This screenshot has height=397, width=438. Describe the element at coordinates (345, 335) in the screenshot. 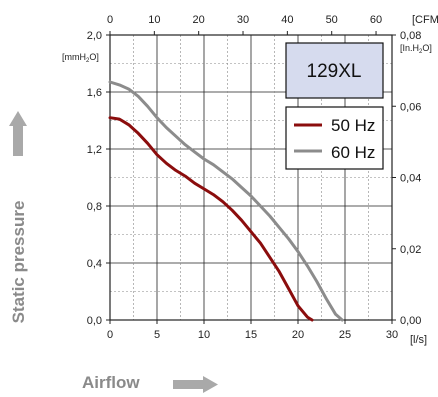

I see `bottom-tick-label: 25` at that location.